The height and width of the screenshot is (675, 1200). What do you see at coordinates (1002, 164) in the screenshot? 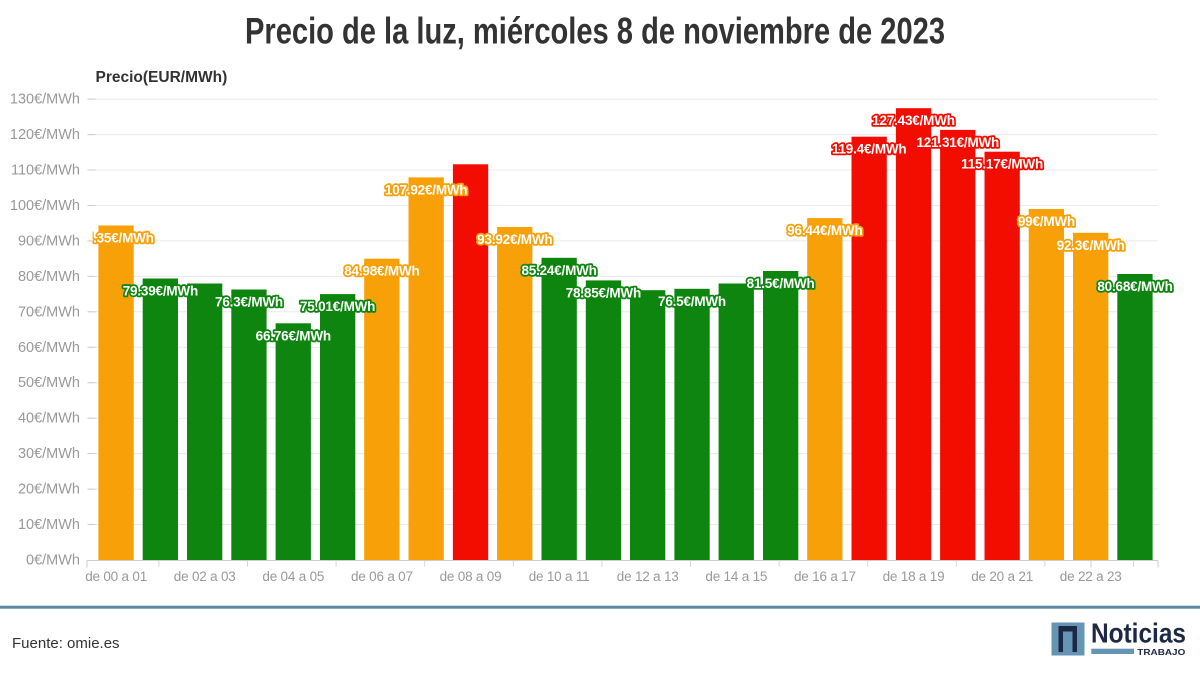
I see `svg-text: 115.17€/MWh` at bounding box center [1002, 164].